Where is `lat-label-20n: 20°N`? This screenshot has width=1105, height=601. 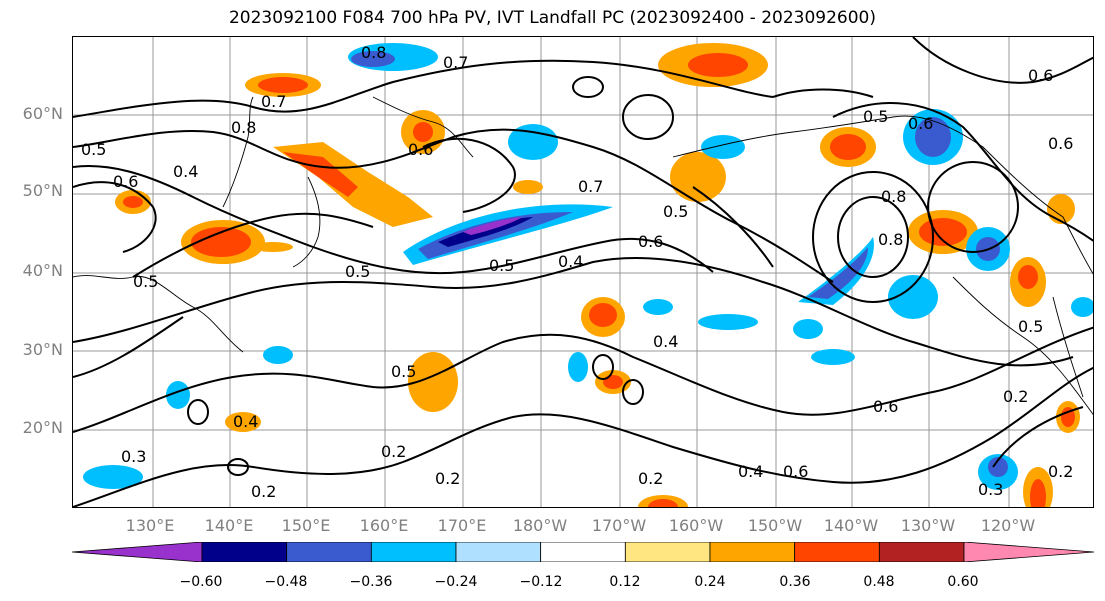 lat-label-20n: 20°N is located at coordinates (42, 427).